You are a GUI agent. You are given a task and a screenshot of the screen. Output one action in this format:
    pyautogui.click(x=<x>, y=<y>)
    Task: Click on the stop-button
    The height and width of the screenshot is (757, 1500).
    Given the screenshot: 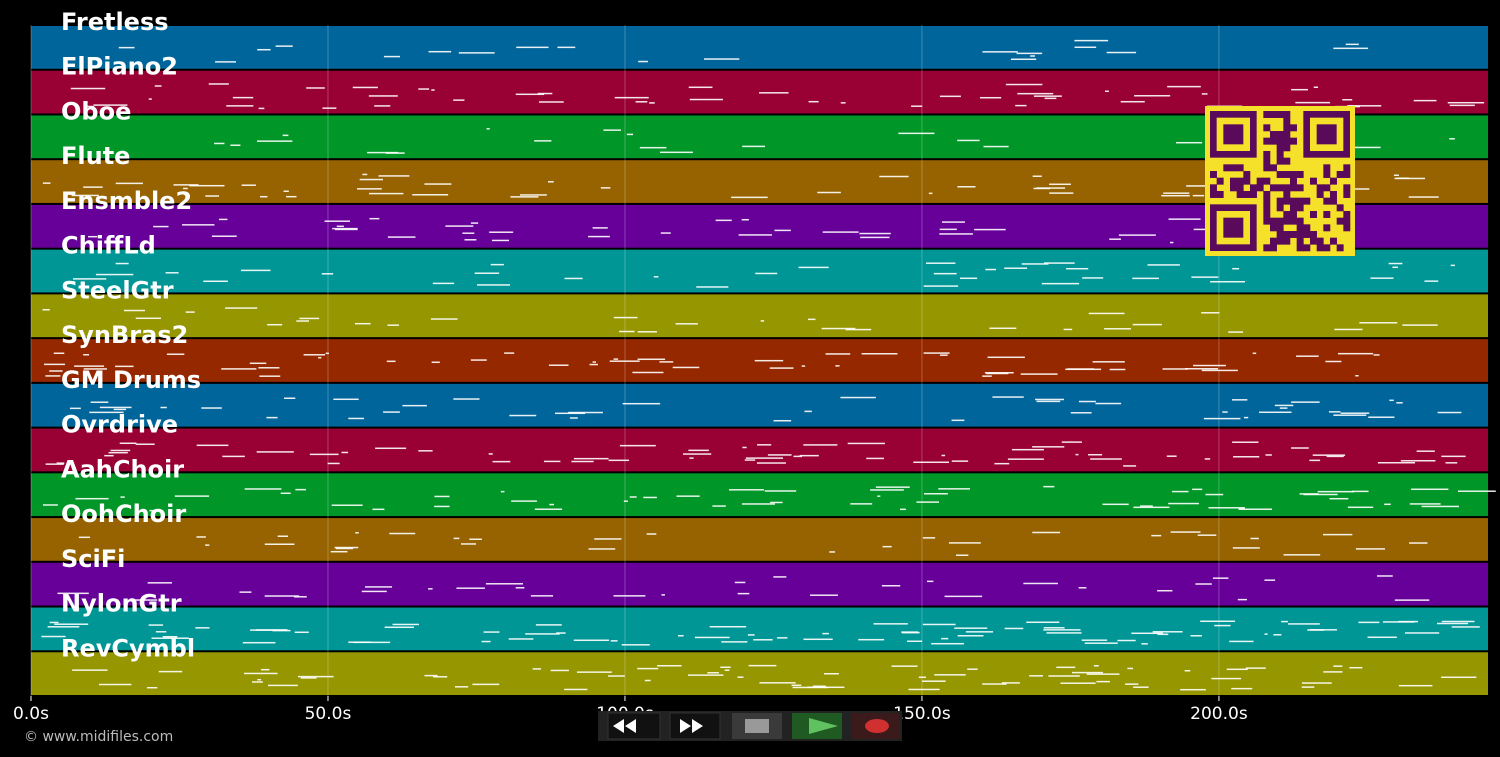 What is the action you would take?
    pyautogui.click(x=757, y=726)
    